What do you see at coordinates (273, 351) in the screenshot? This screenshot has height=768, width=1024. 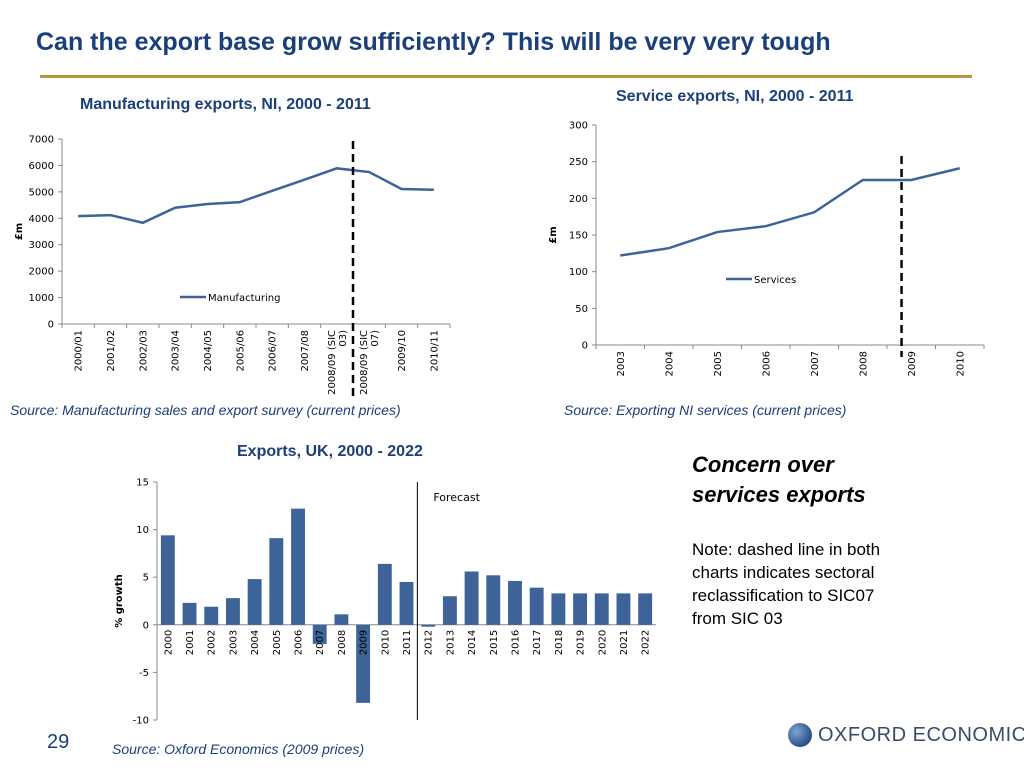 I see `x-tick-label: 2006/07` at bounding box center [273, 351].